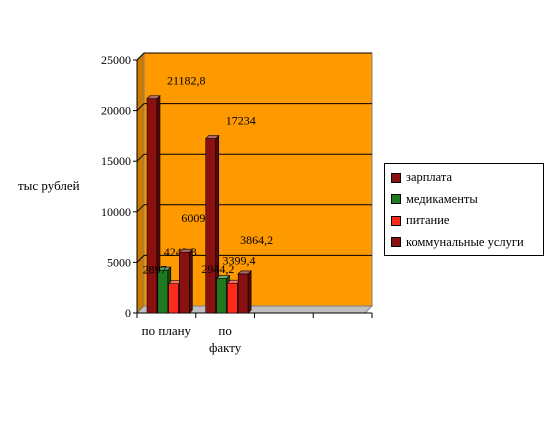 This screenshot has width=557, height=423. I want to click on legend-item-4: коммунальные услуги, so click(467, 243).